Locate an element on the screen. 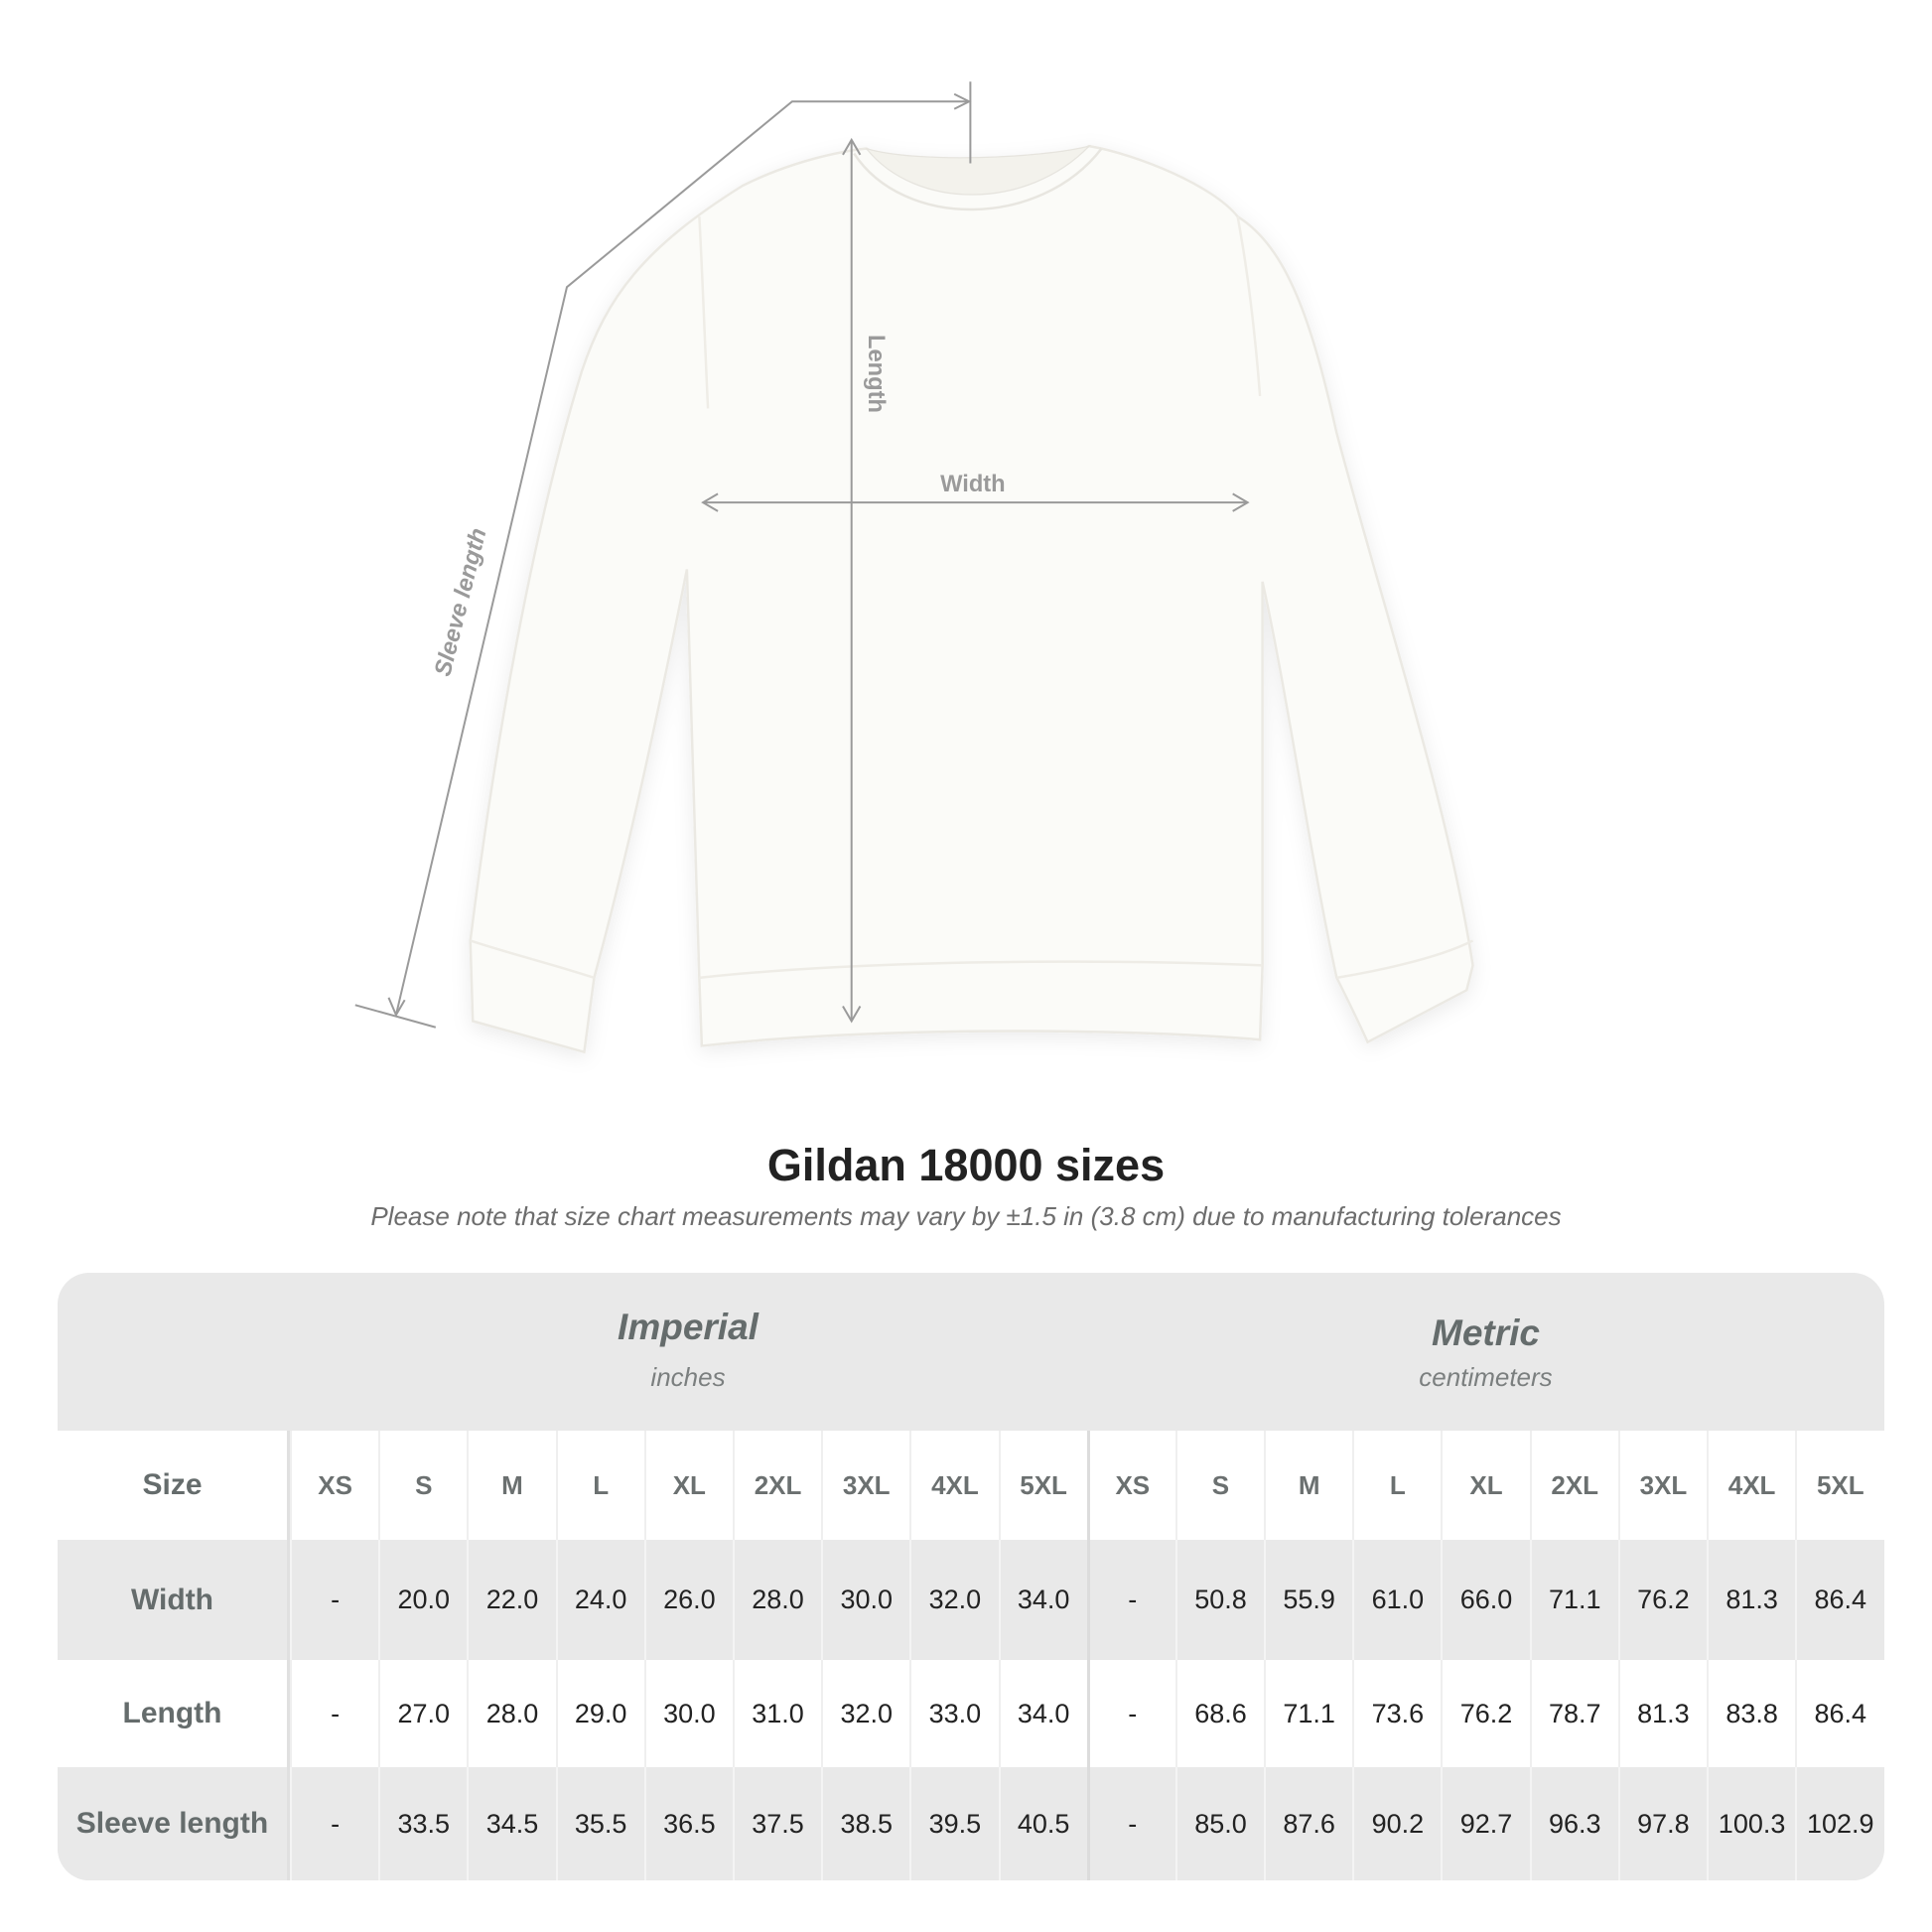 The image size is (1932, 1932). row-label: Size is located at coordinates (174, 1486).